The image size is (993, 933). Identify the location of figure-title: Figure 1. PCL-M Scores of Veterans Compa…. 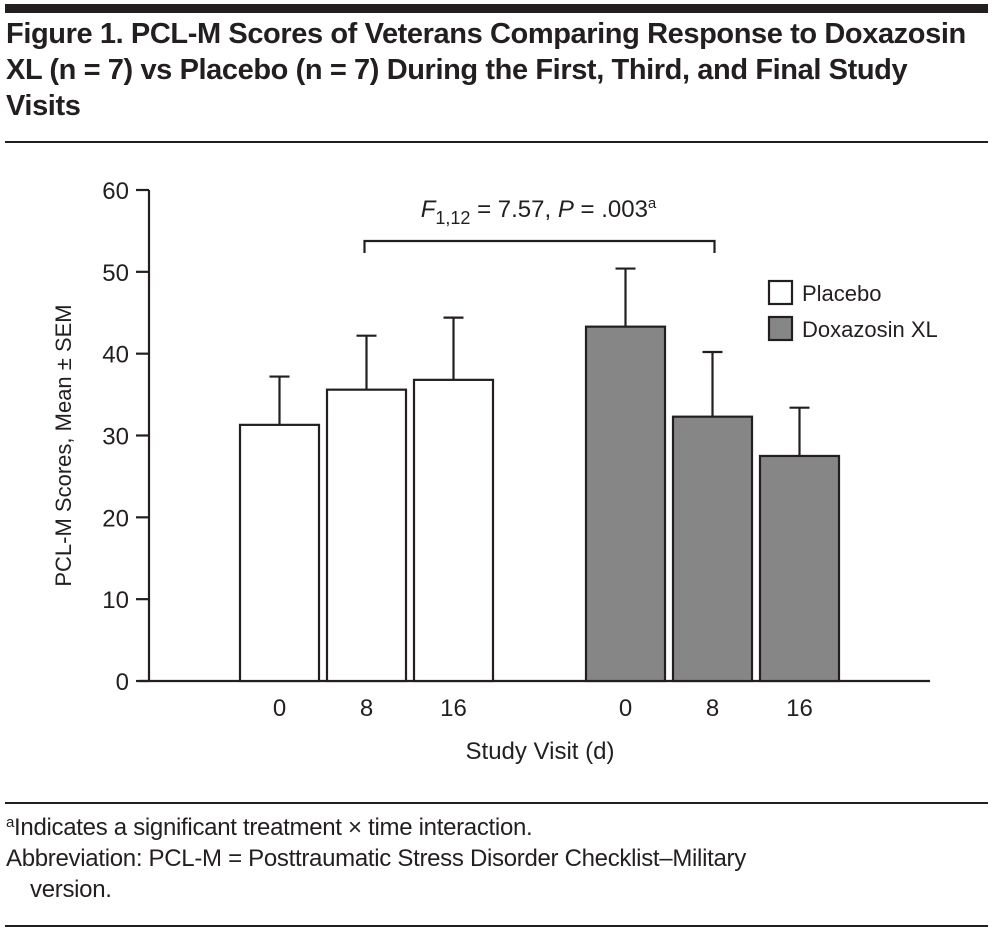
(486, 70).